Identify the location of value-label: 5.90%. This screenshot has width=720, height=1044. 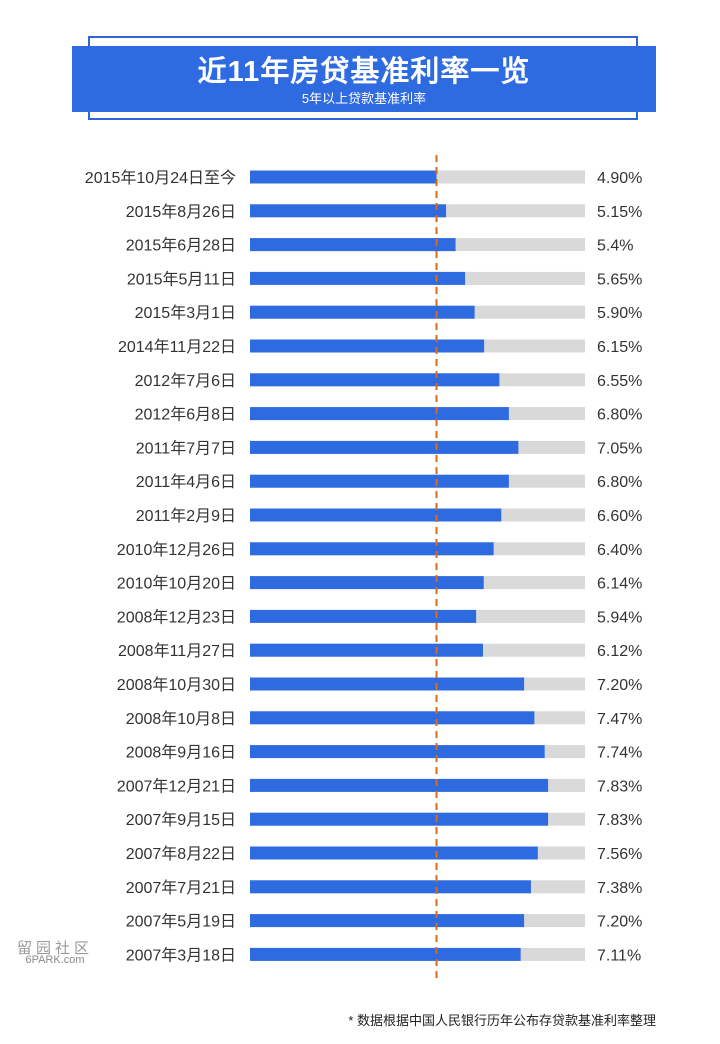
(619, 313).